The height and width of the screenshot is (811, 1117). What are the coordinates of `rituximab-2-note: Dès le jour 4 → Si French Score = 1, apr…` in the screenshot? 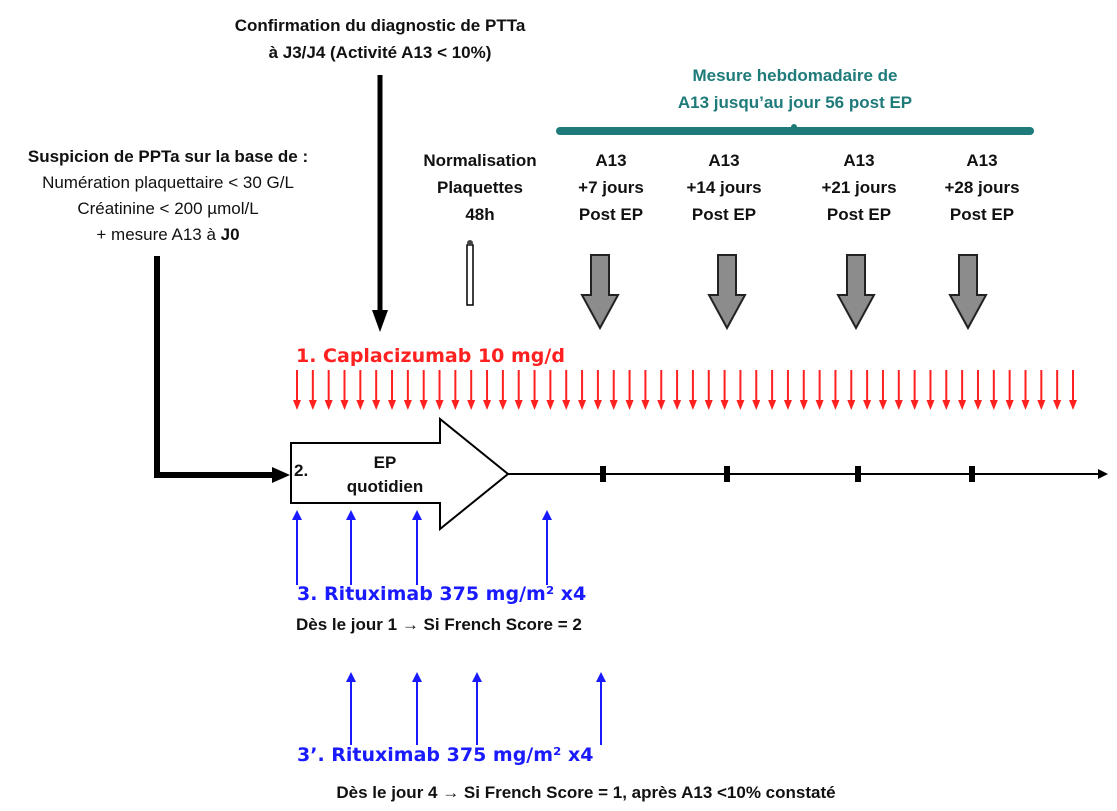 It's located at (586, 792).